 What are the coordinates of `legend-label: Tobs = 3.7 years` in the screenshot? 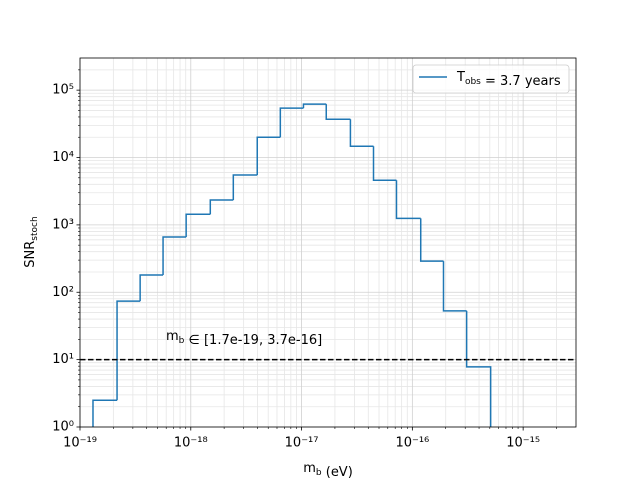 It's located at (508, 79).